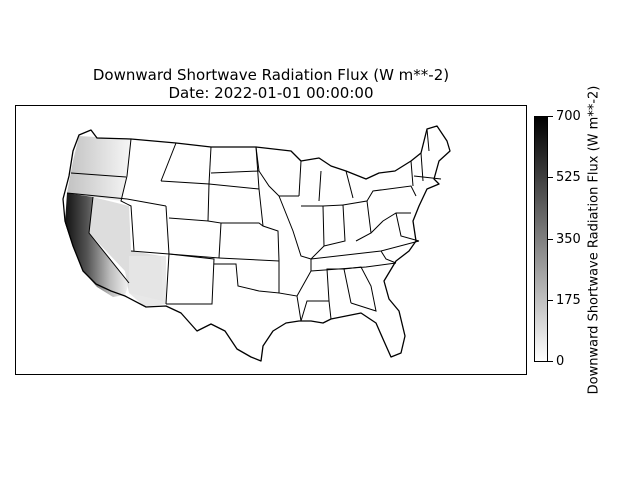 This screenshot has width=640, height=480. Describe the element at coordinates (97, 245) in the screenshot. I see `radiation-field-california` at that location.